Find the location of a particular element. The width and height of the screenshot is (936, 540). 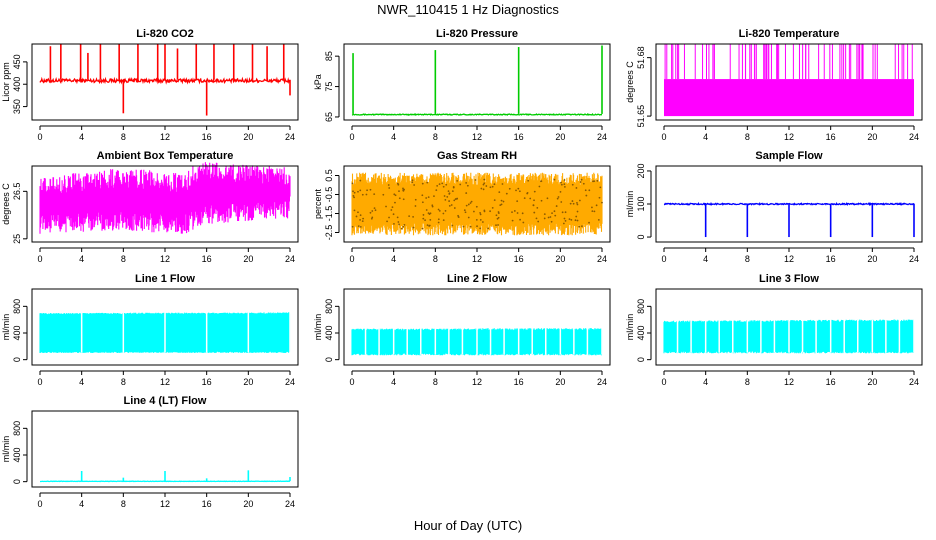

panel-title: Gas Stream RH is located at coordinates (477, 156).